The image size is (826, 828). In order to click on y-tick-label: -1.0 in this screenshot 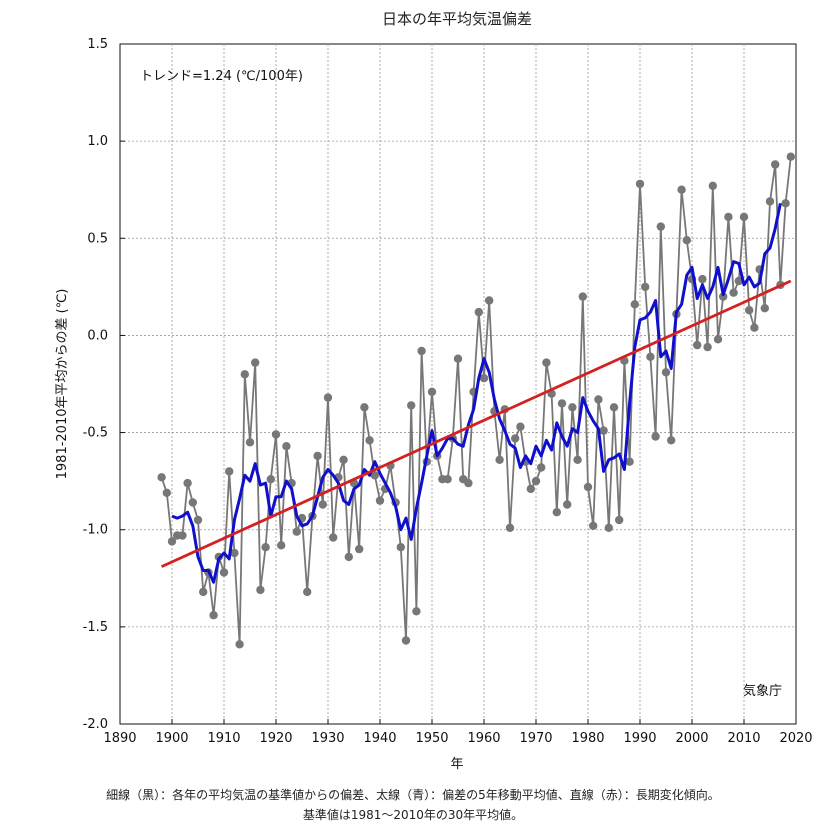, I will do `click(95, 530)`.